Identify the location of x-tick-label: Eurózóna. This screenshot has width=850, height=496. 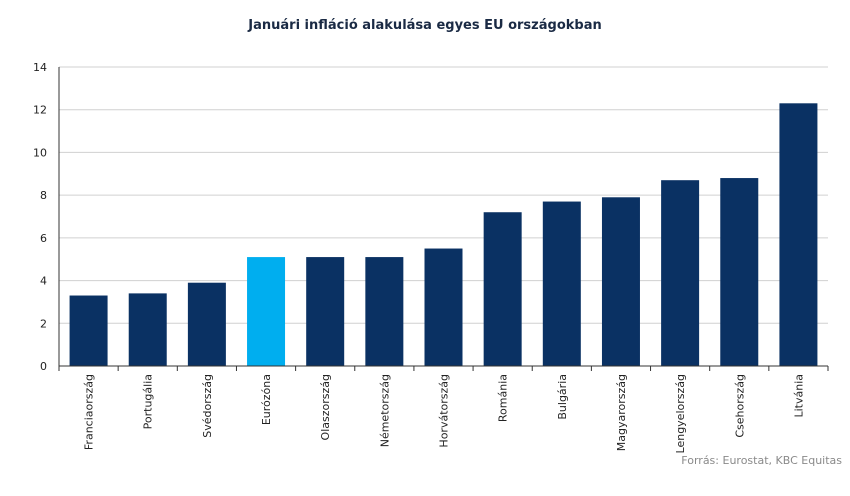
(266, 399).